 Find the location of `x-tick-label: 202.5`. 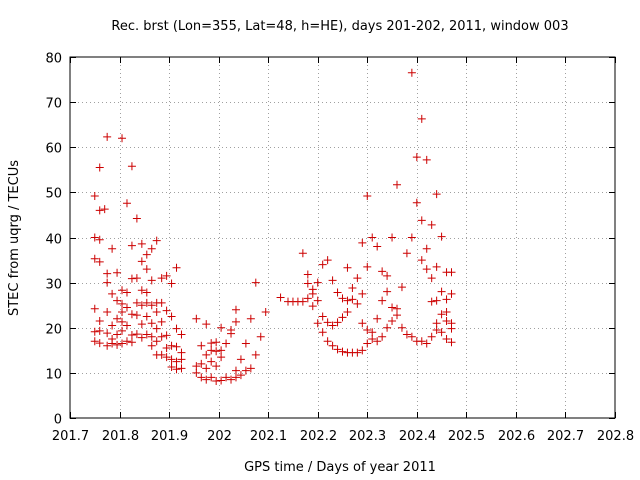

x-tick-label: 202.5 is located at coordinates (466, 436).